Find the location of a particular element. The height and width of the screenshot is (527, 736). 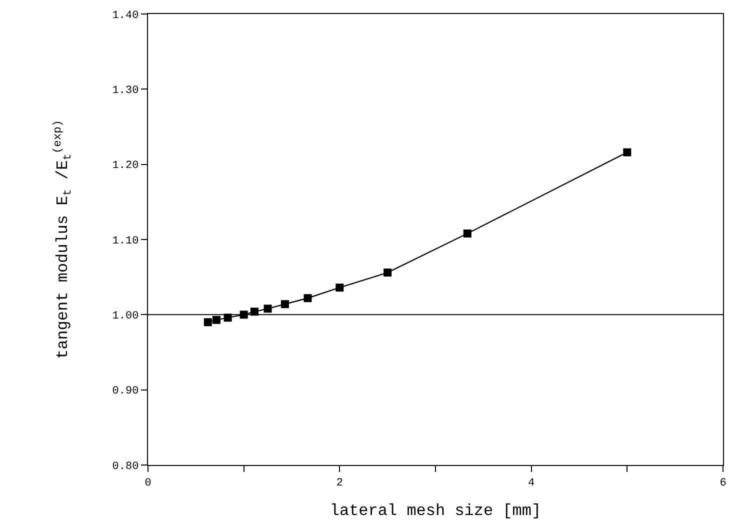

y-tick-label: 0.90 is located at coordinates (125, 392).